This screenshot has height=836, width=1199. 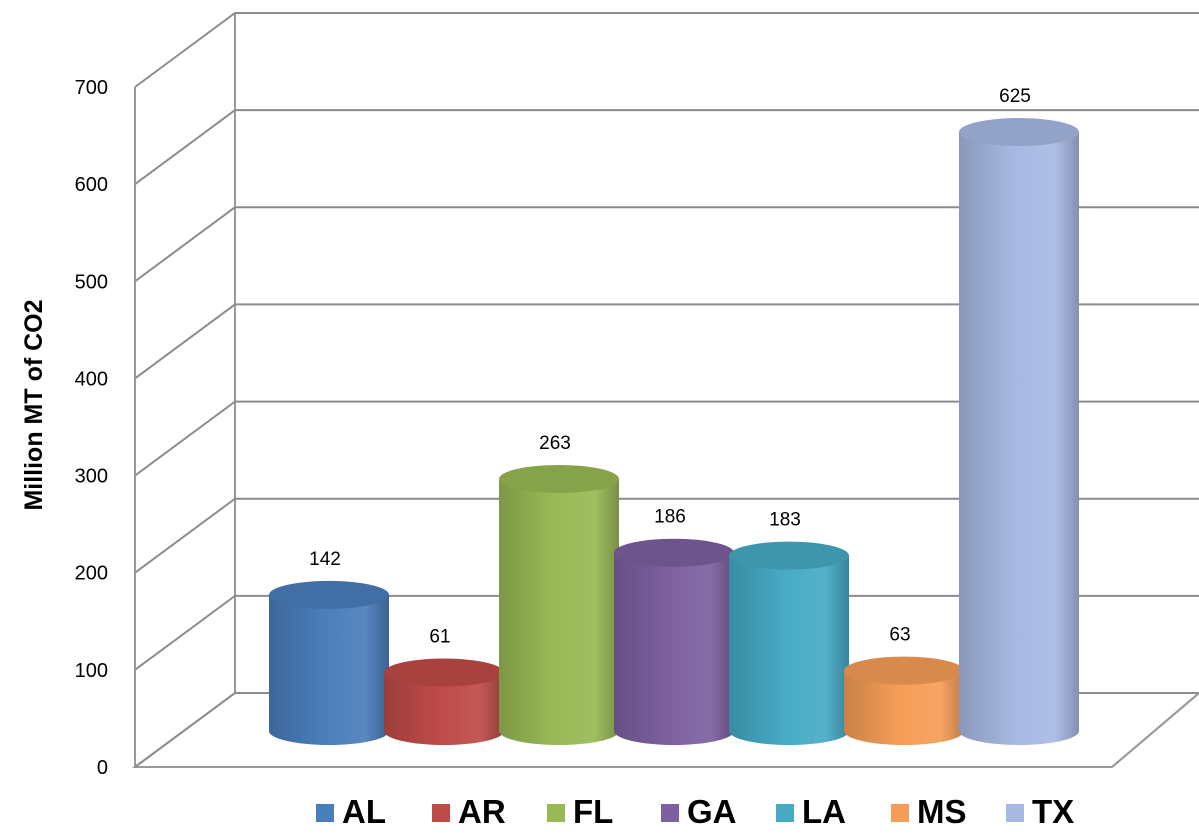 I want to click on y-tick-label: 600, so click(x=91, y=185).